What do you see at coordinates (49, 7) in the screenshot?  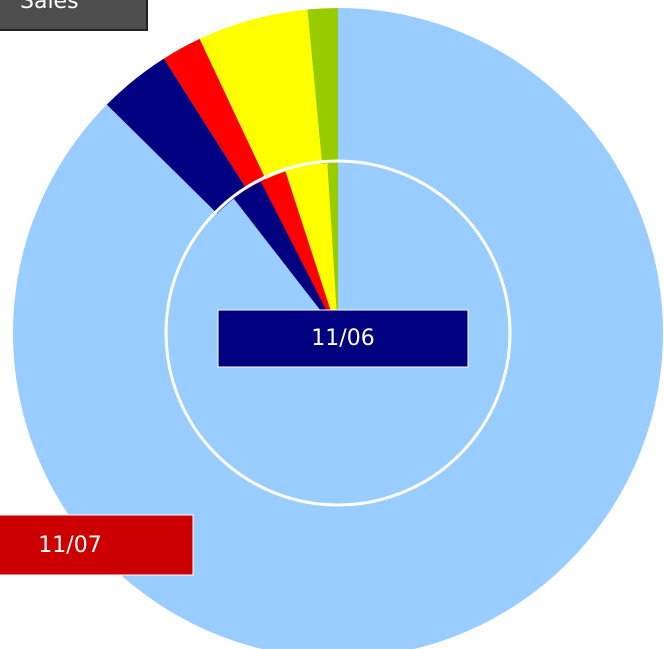 I see `chart-title: Sales` at bounding box center [49, 7].